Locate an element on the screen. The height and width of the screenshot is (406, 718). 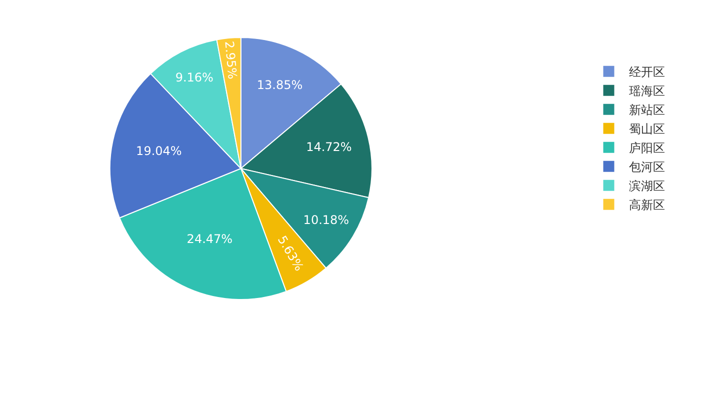
legend-label: 滨湖区 is located at coordinates (646, 186).